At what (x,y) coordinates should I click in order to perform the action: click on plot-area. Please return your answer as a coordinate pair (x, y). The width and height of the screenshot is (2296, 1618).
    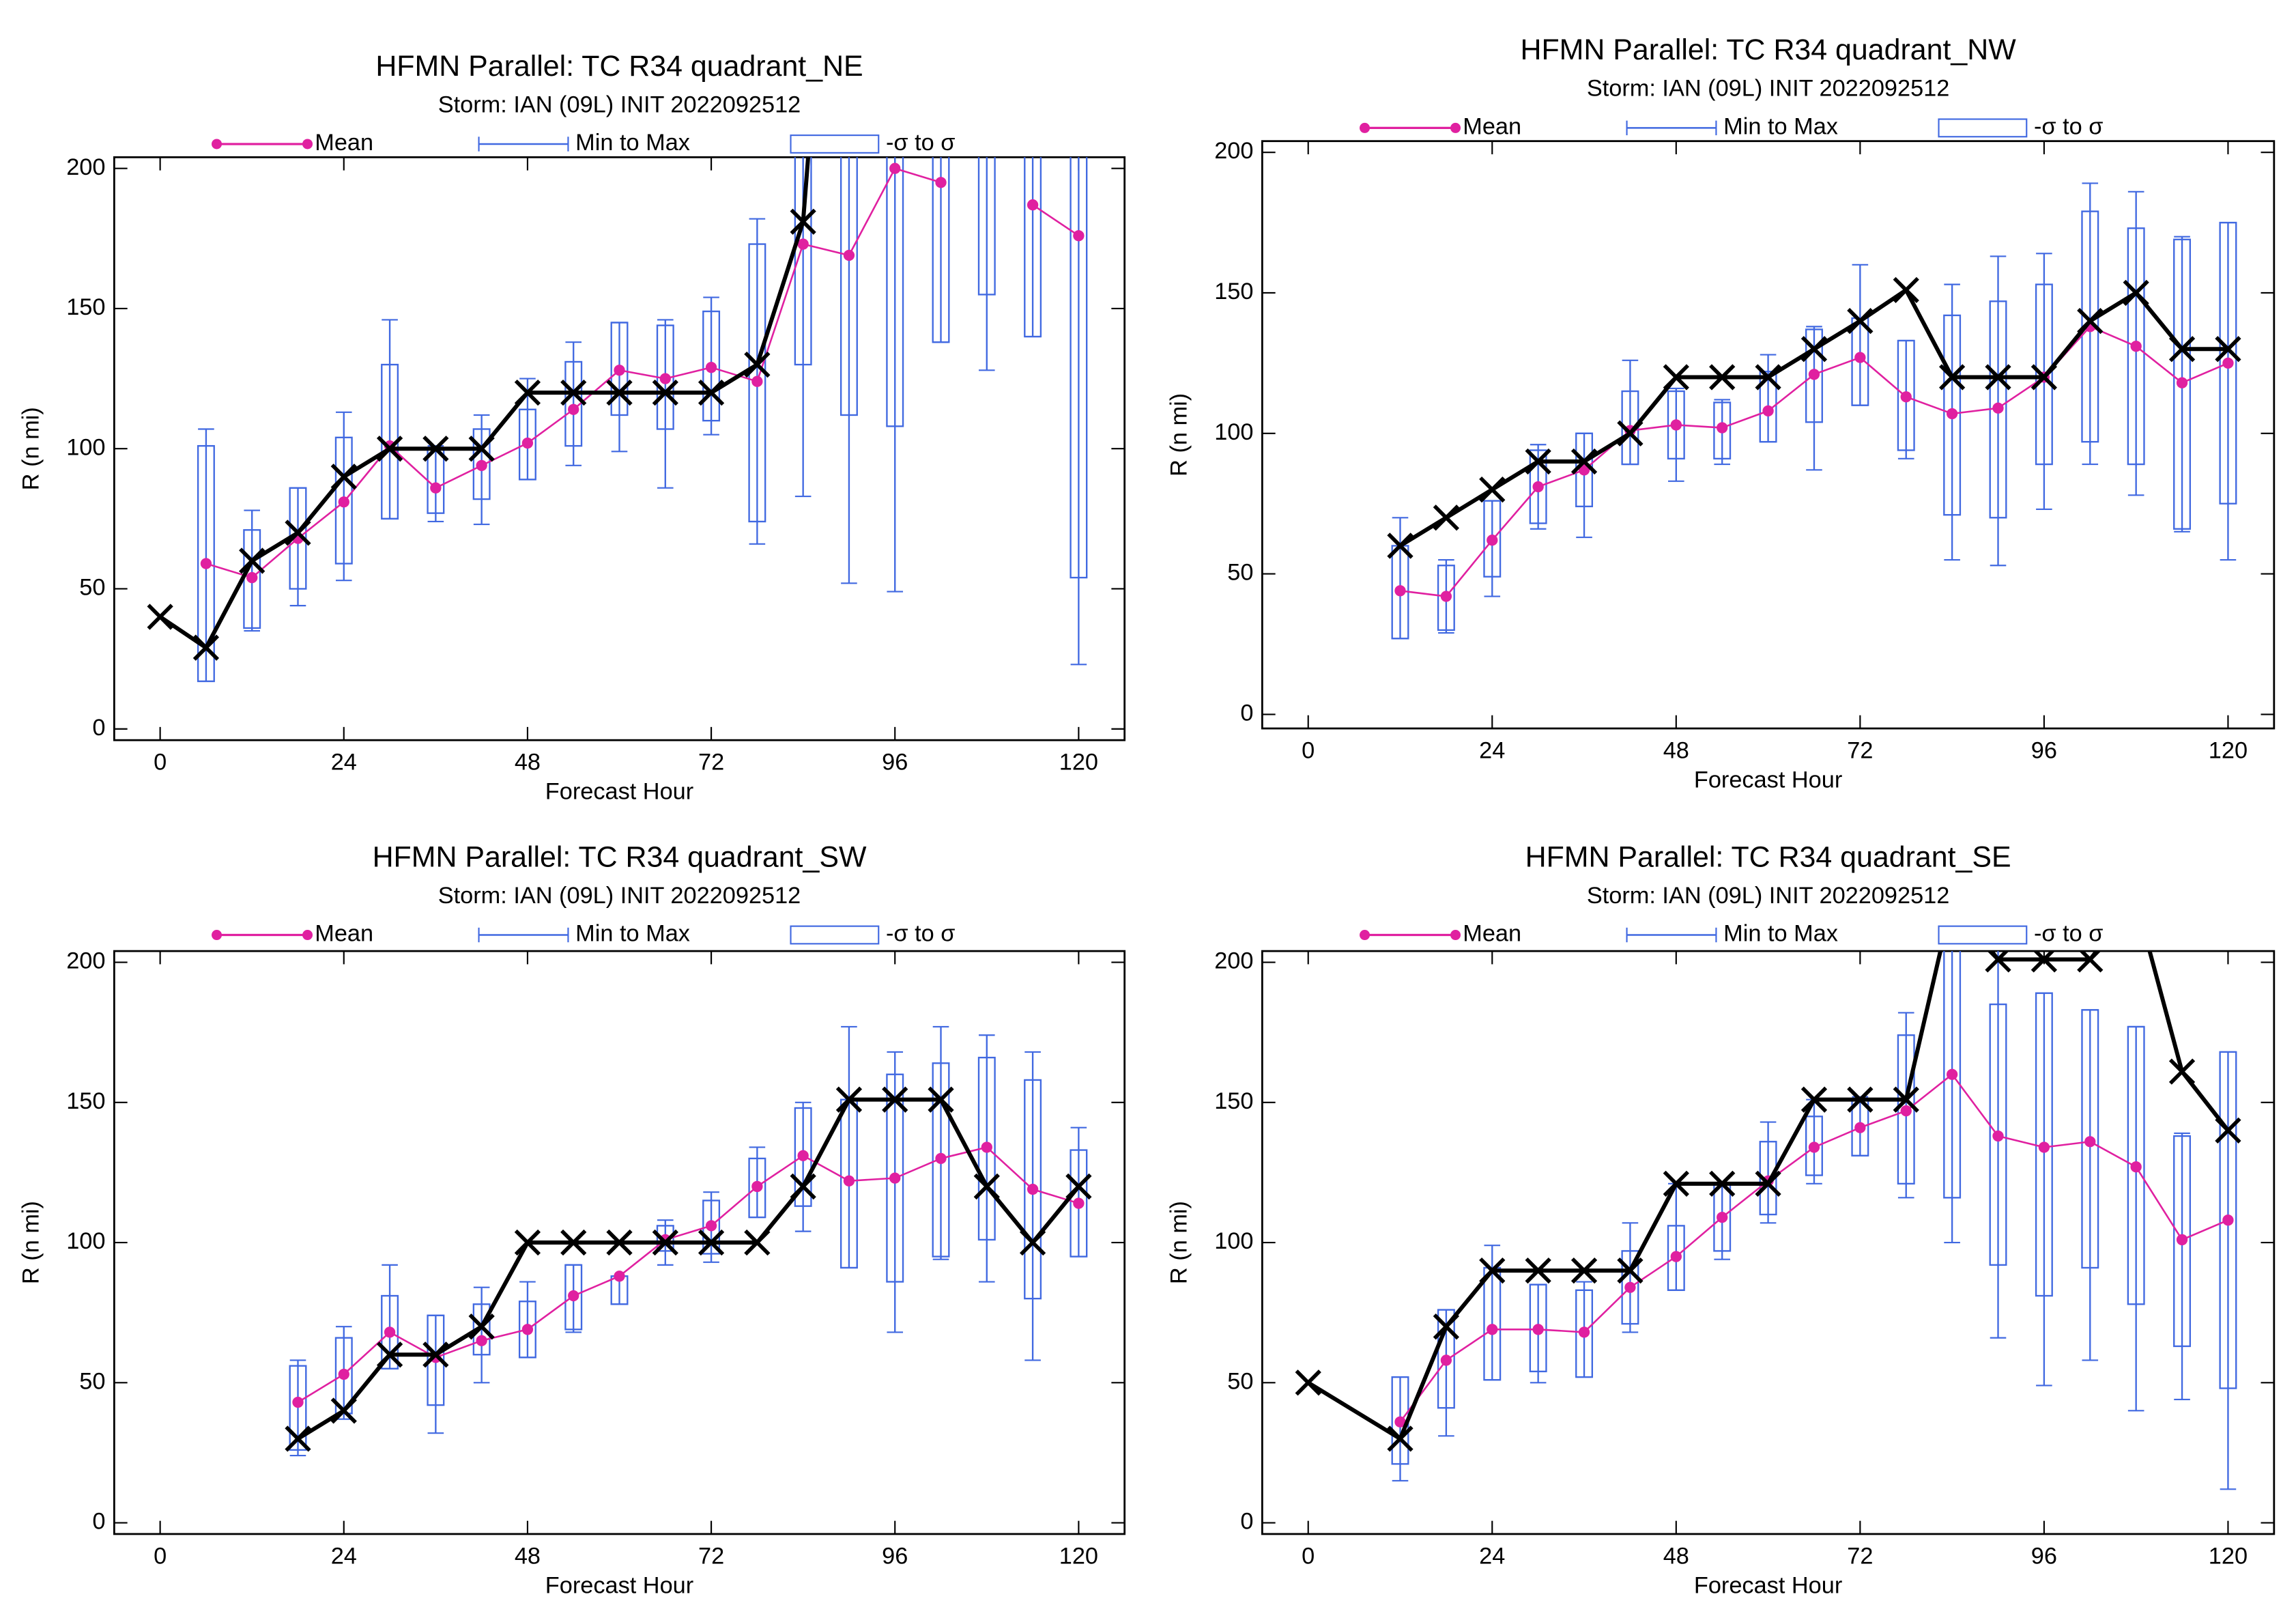
    Looking at the image, I should click on (1814, 411).